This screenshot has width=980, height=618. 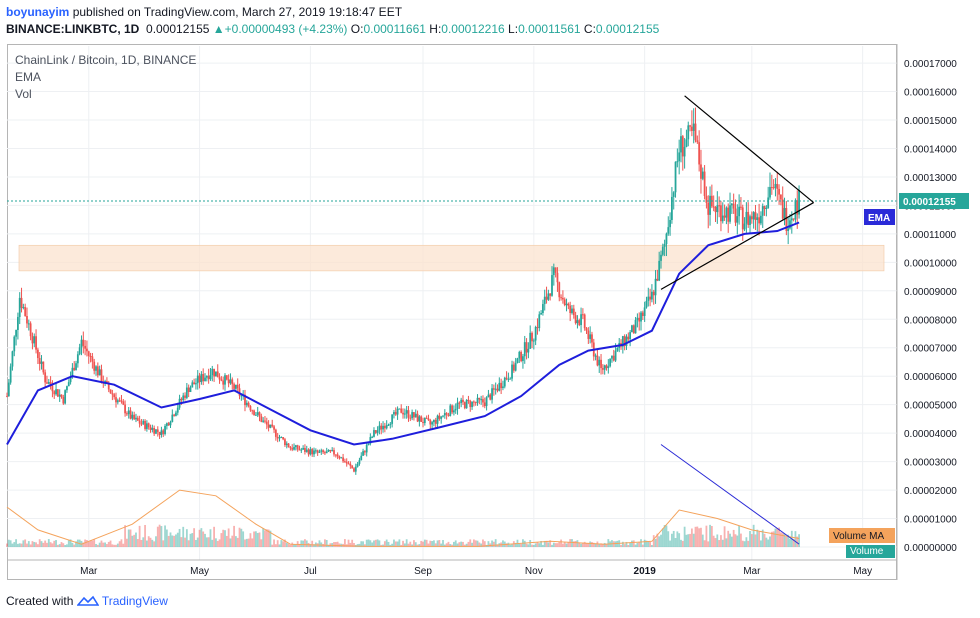 What do you see at coordinates (451, 258) in the screenshot?
I see `support-zone` at bounding box center [451, 258].